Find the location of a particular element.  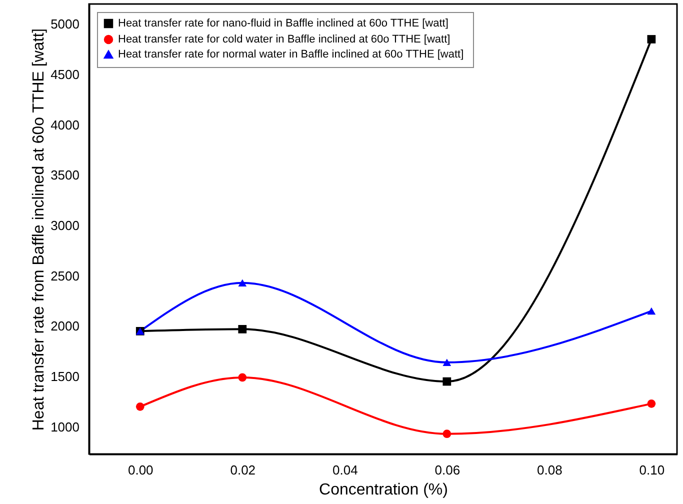

y-tick-label: 1000 is located at coordinates (65, 426).